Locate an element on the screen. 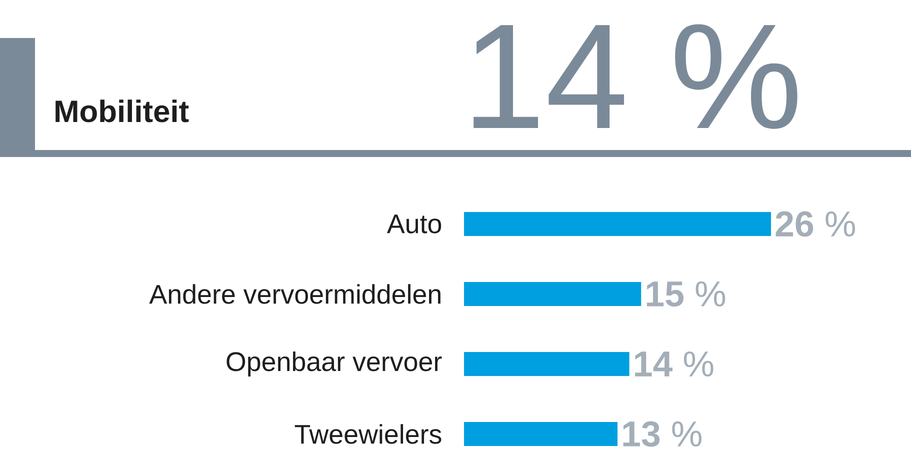  data-label: 15 % is located at coordinates (686, 294).